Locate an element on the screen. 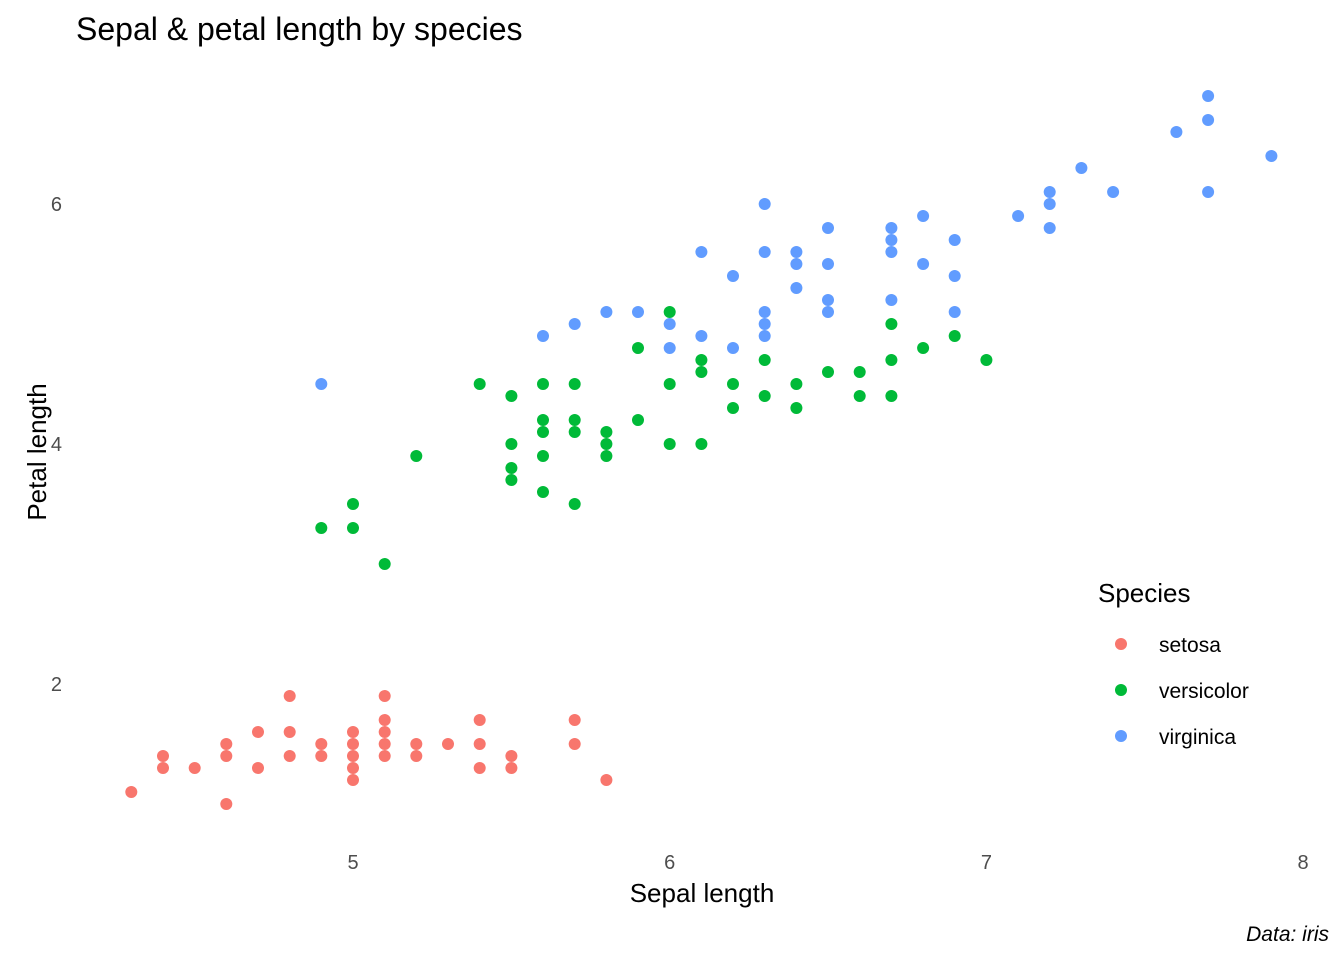 The height and width of the screenshot is (960, 1344). y-tick-label: 2 is located at coordinates (56, 685).